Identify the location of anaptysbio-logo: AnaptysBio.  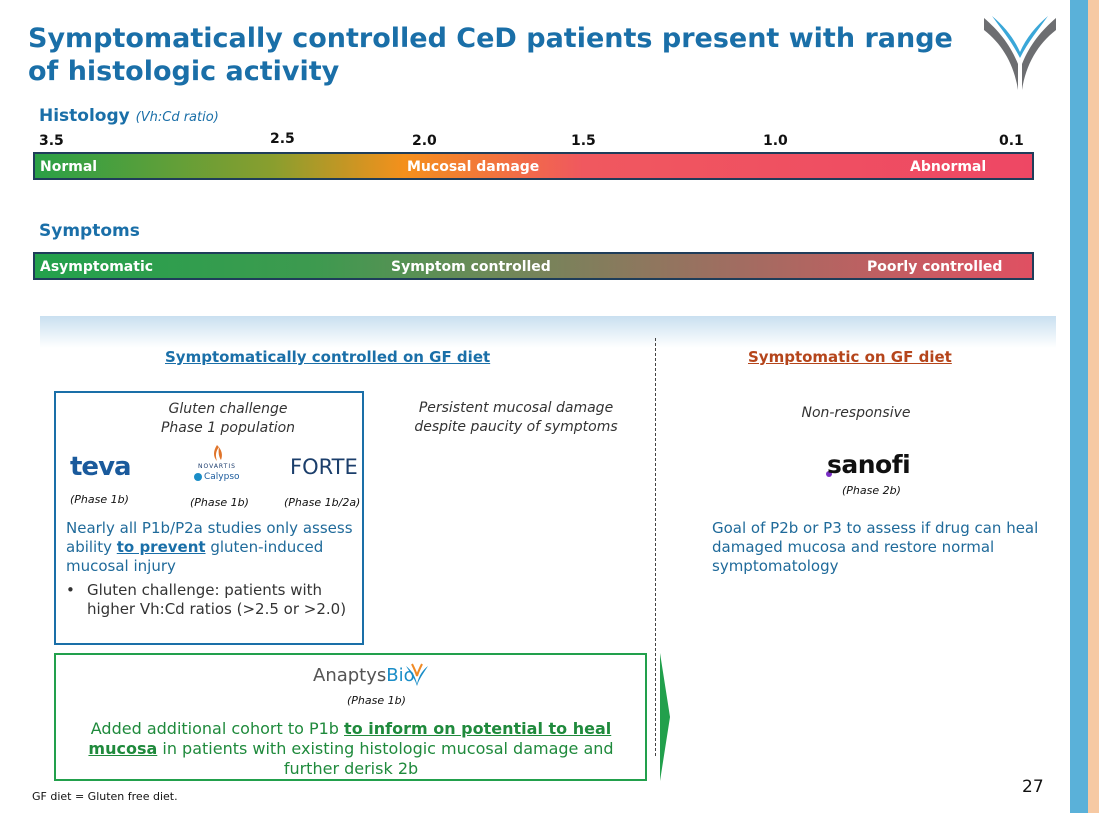
(364, 675).